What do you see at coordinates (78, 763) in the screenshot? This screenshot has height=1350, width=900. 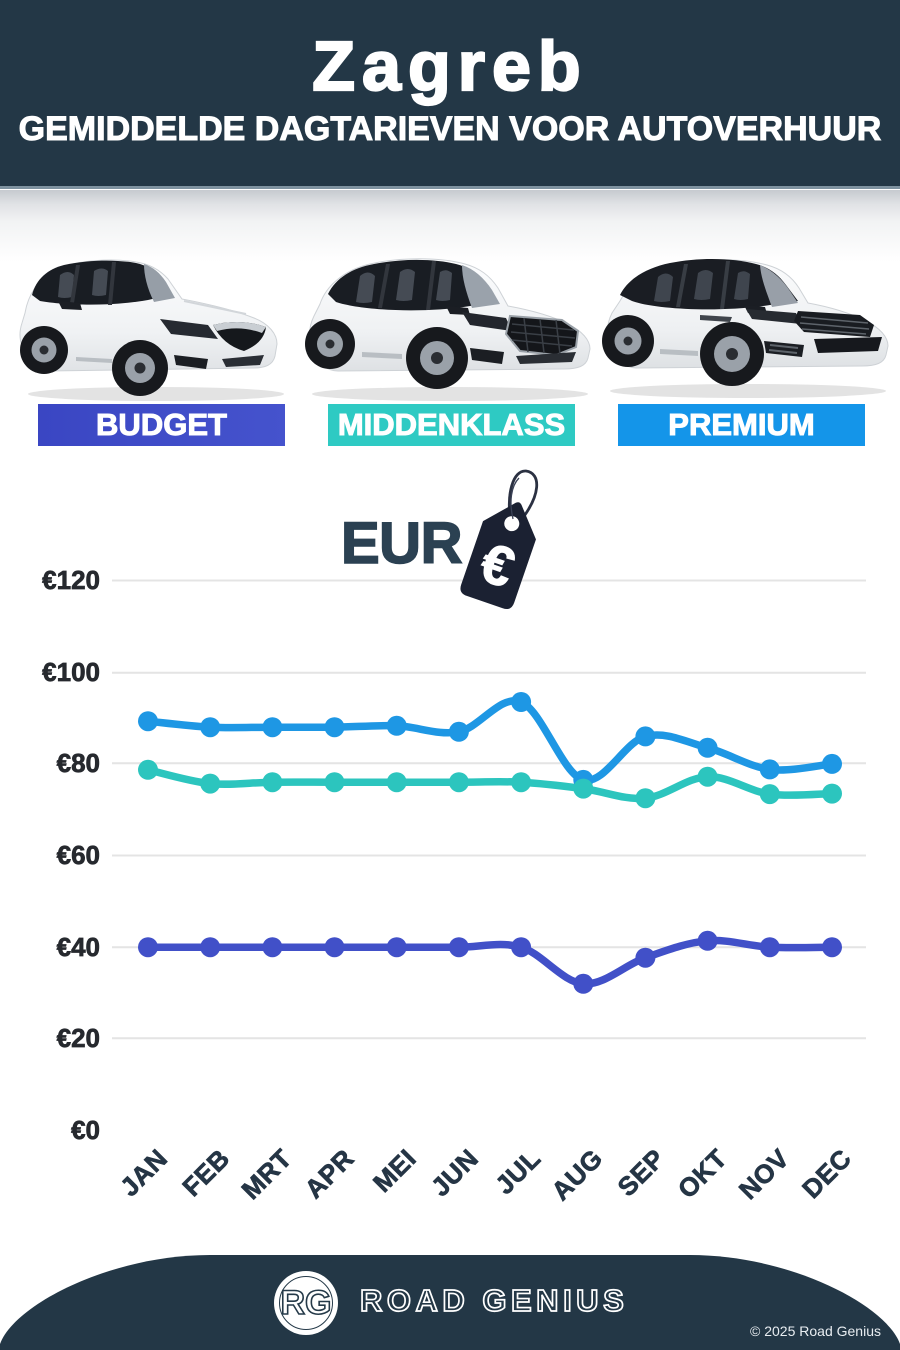 I see `svg-text: €80` at bounding box center [78, 763].